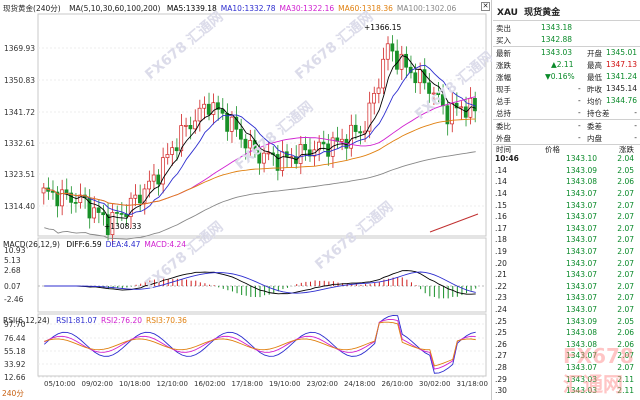 This screenshot has height=400, width=640. I want to click on tick-row: .21 1343.07 2.07, so click(564, 275).